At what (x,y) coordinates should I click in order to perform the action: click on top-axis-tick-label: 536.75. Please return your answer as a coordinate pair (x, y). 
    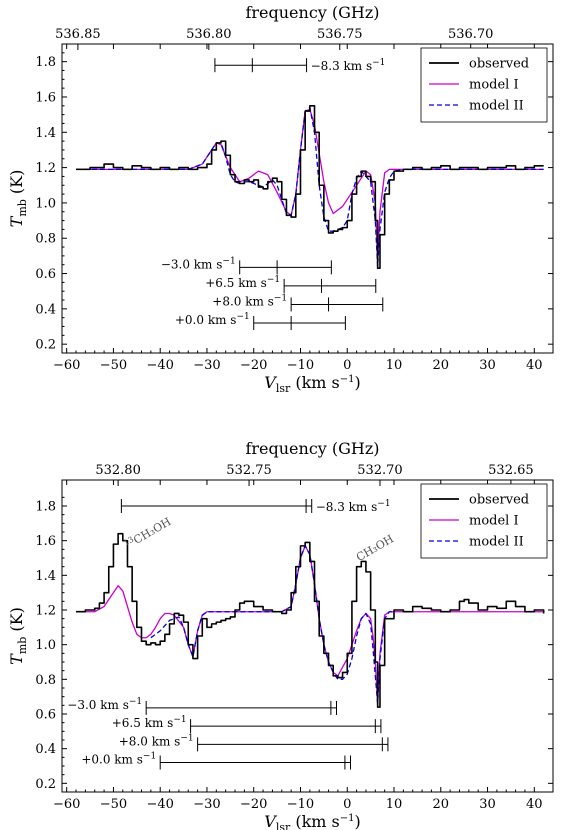
    Looking at the image, I should click on (340, 34).